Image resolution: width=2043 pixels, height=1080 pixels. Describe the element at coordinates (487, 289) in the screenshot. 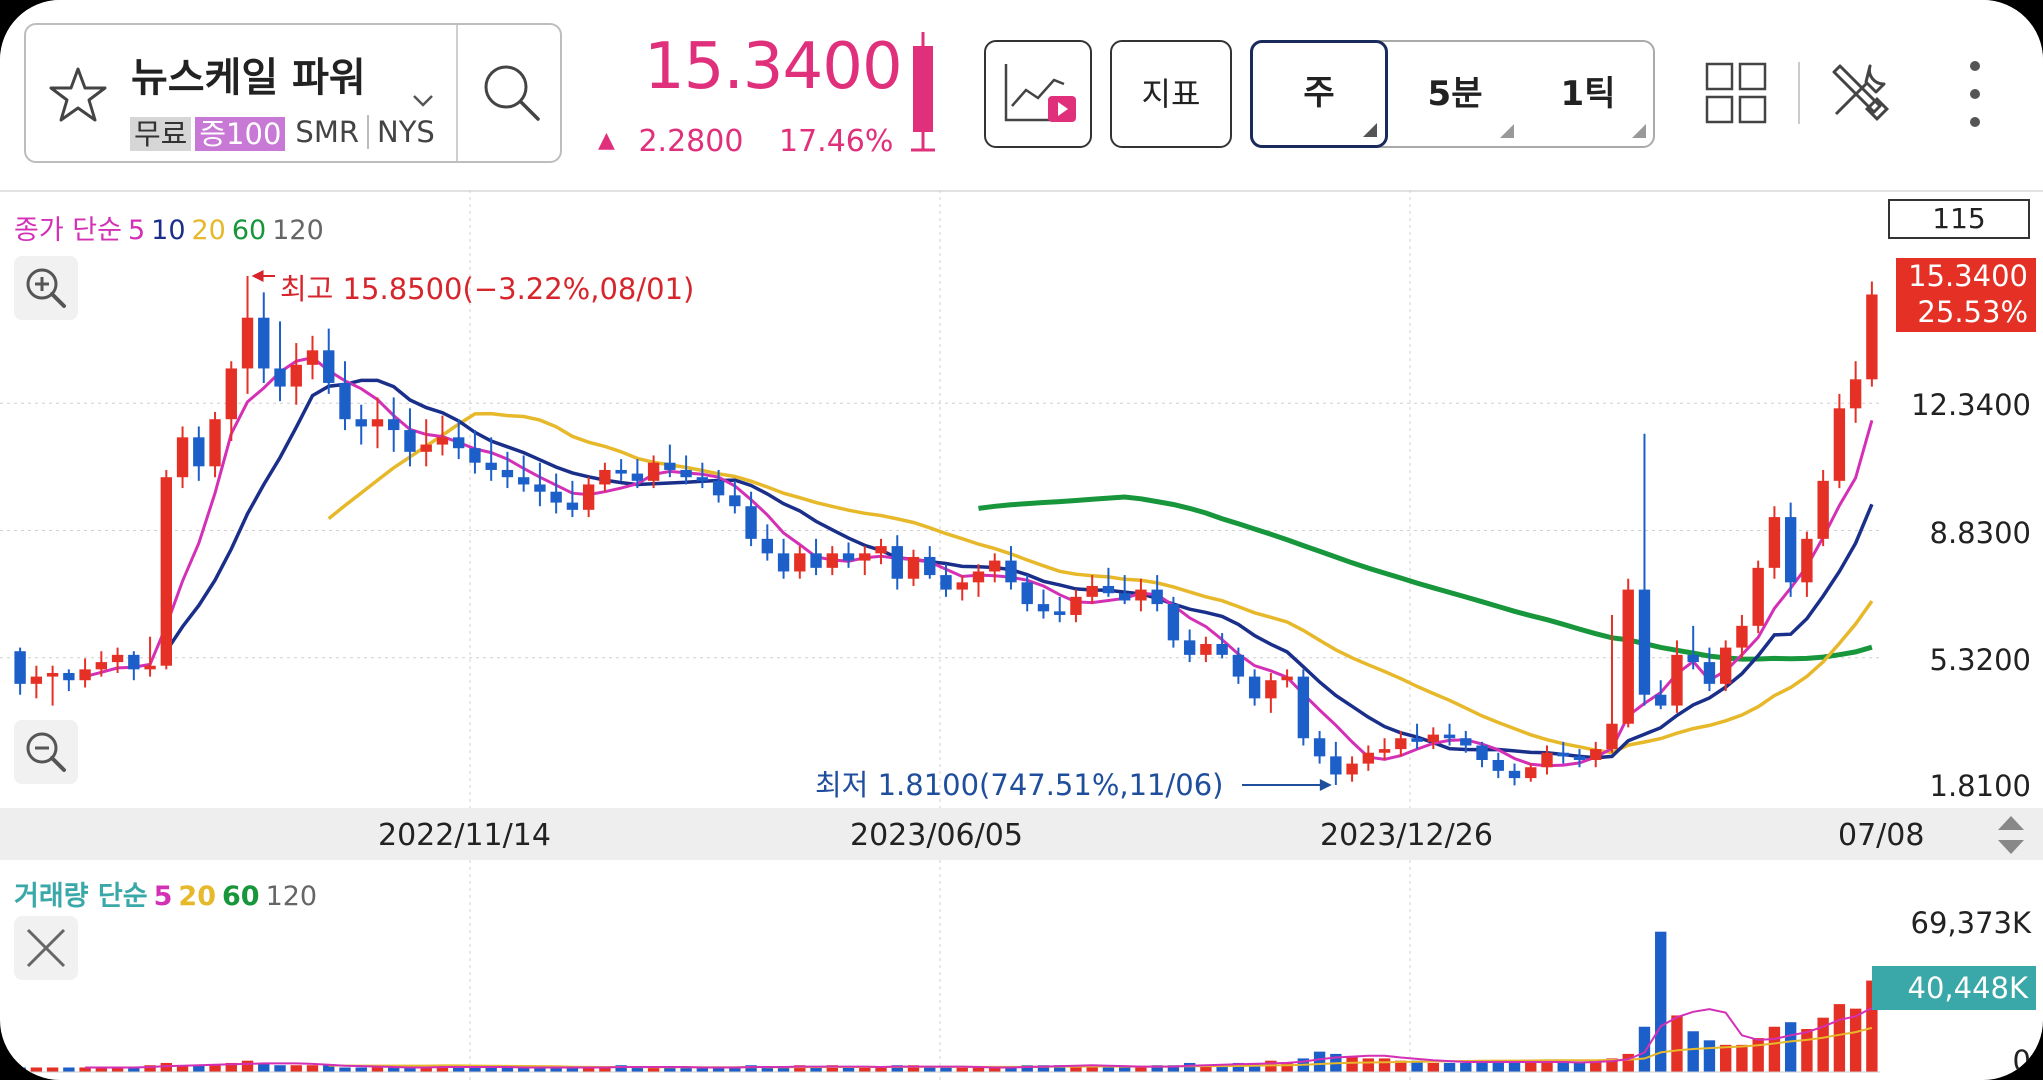

I see `high-annotation: 최고 15.8500(−3.22%,08/01)` at that location.